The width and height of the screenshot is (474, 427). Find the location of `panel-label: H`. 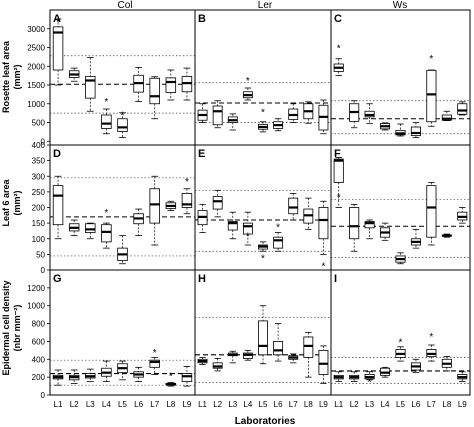

panel-label: H is located at coordinates (202, 279).